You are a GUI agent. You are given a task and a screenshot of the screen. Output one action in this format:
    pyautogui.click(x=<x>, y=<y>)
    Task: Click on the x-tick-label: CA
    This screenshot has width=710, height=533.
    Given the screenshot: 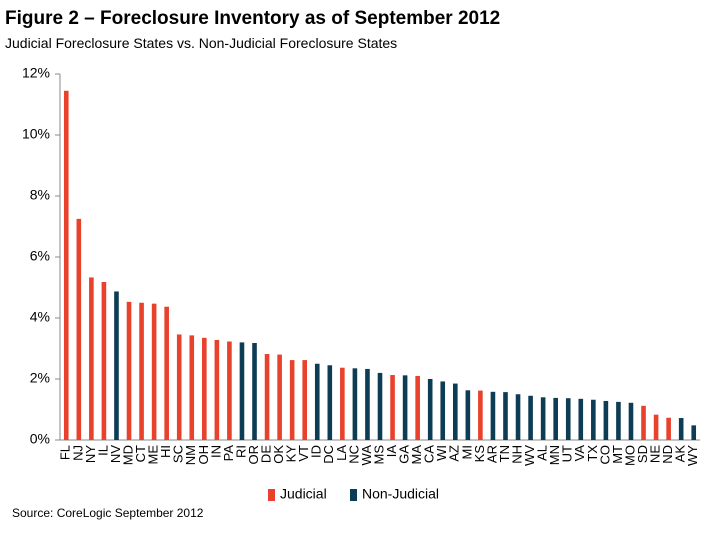 What is the action you would take?
    pyautogui.click(x=429, y=454)
    